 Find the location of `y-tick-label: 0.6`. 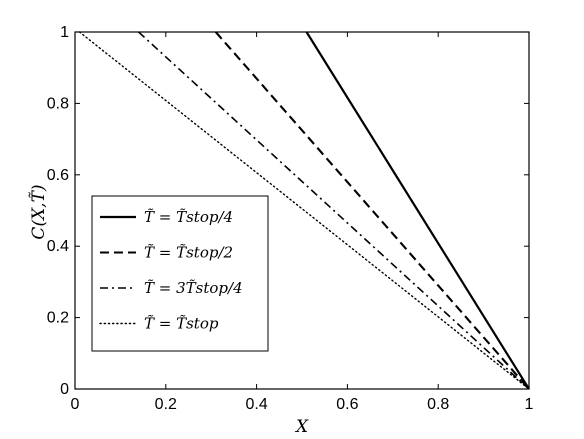

y-tick-label: 0.6 is located at coordinates (58, 175).